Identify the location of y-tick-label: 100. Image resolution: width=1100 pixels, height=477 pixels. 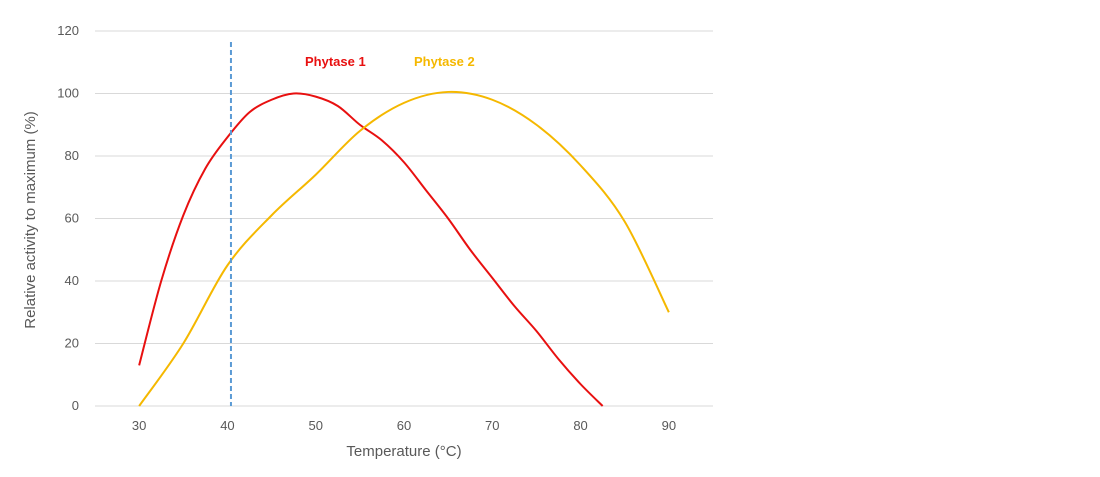
(68, 93).